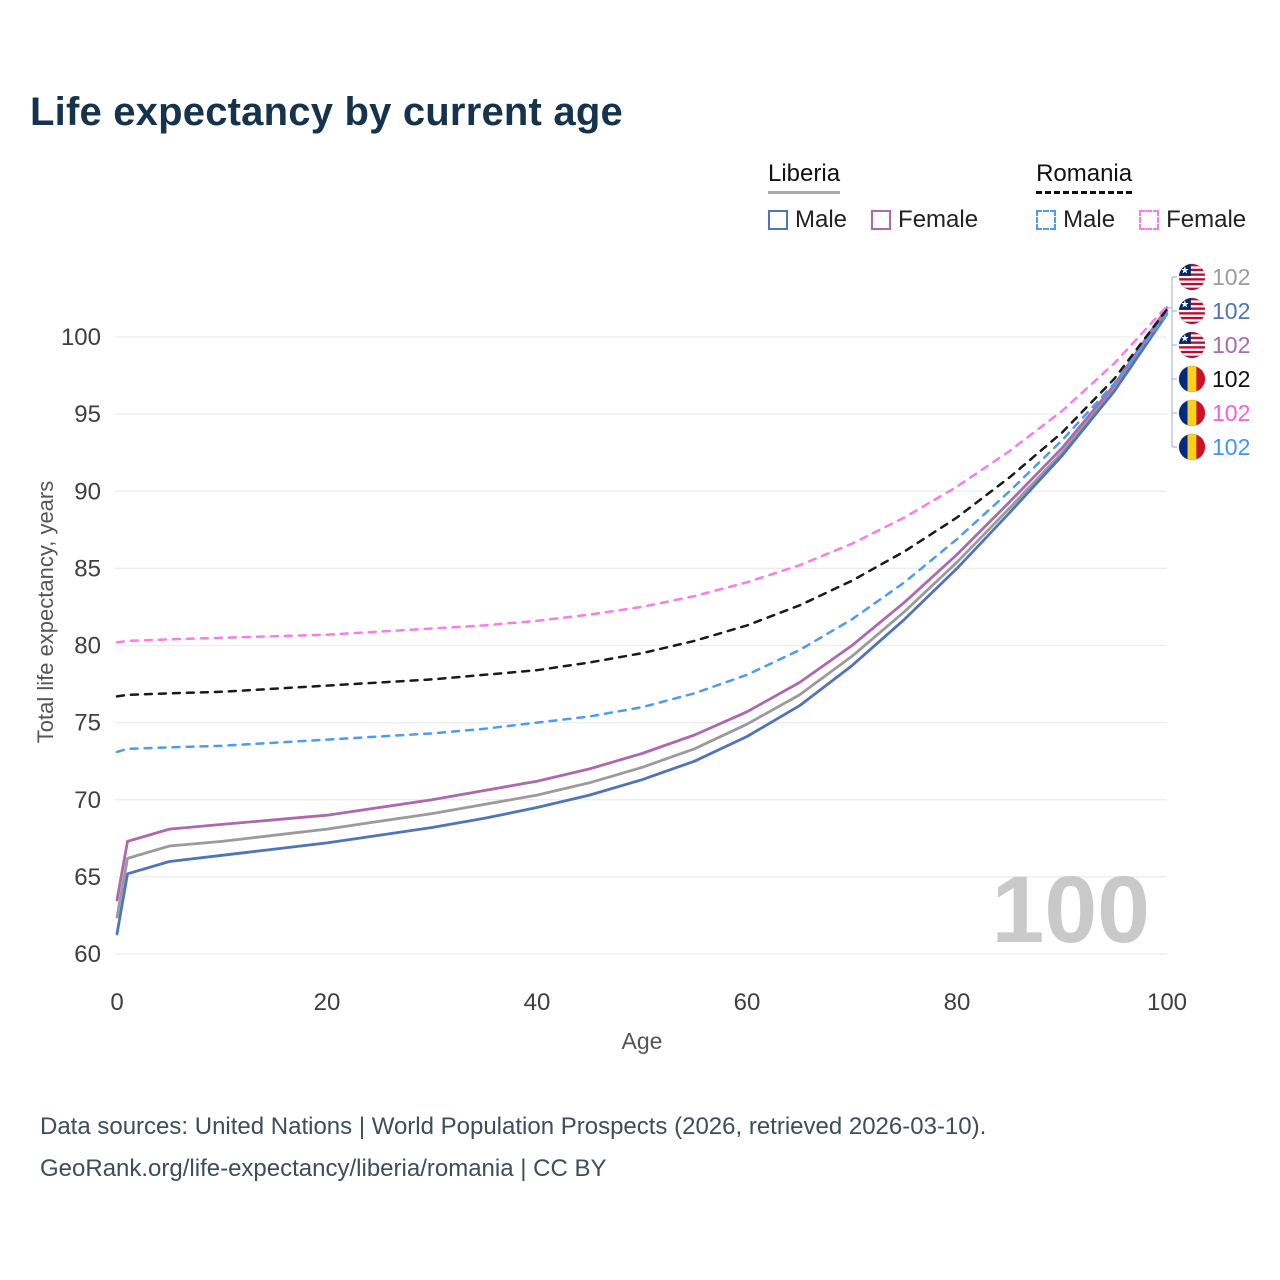 Image resolution: width=1280 pixels, height=1280 pixels. I want to click on x-tick-label: 100, so click(1167, 1002).